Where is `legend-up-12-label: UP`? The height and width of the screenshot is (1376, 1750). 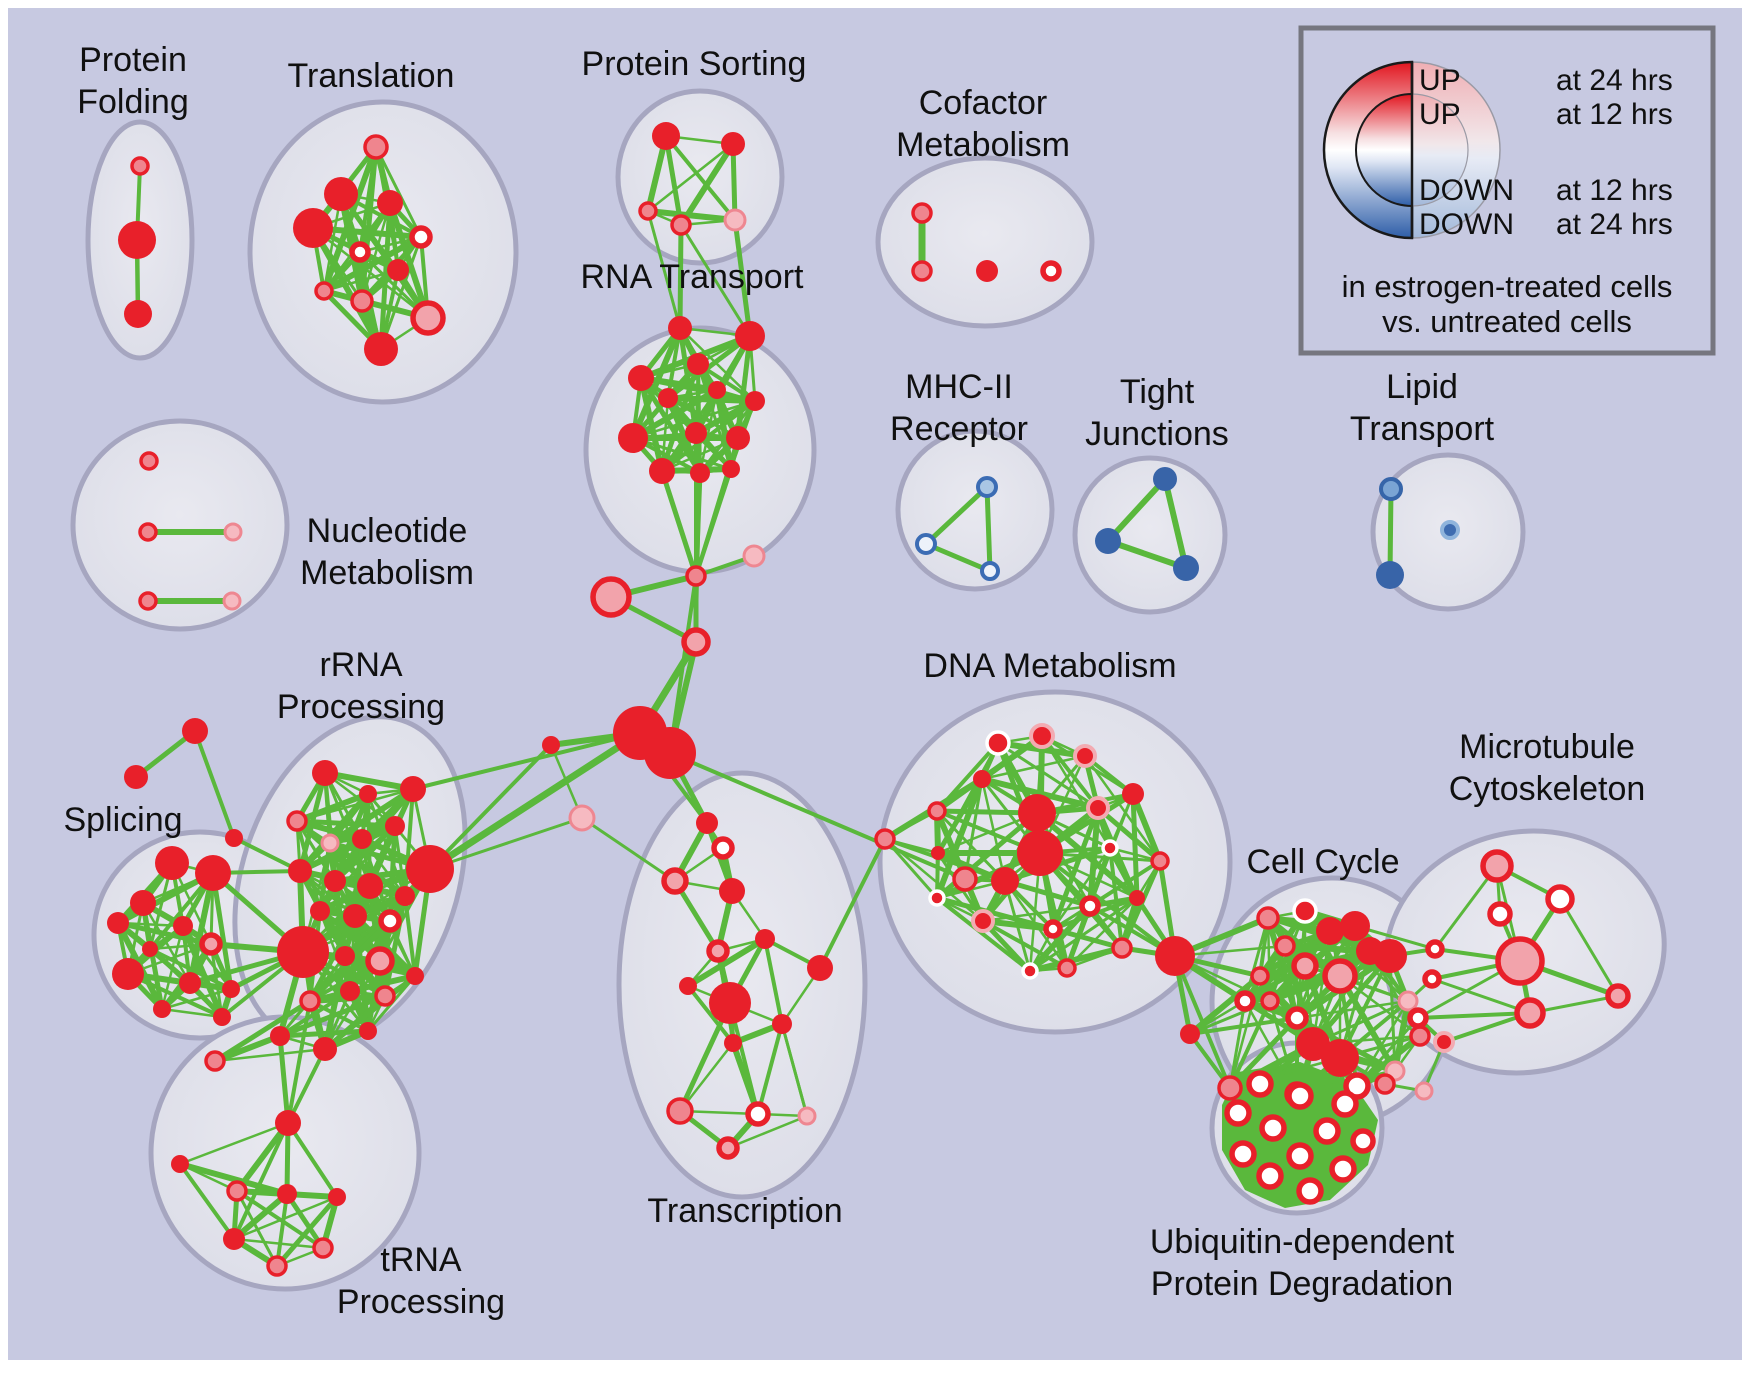
legend-up-12-label: UP is located at coordinates (1440, 114).